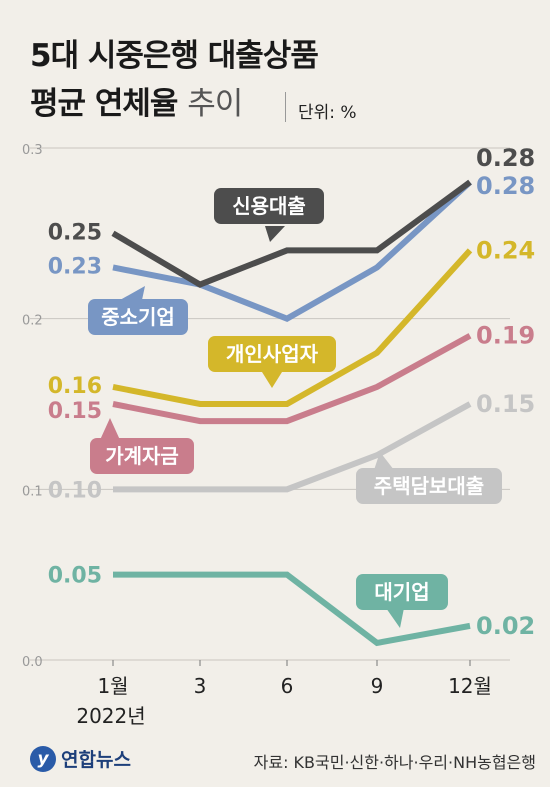  What do you see at coordinates (287, 686) in the screenshot?
I see `x-tick-label: 6` at bounding box center [287, 686].